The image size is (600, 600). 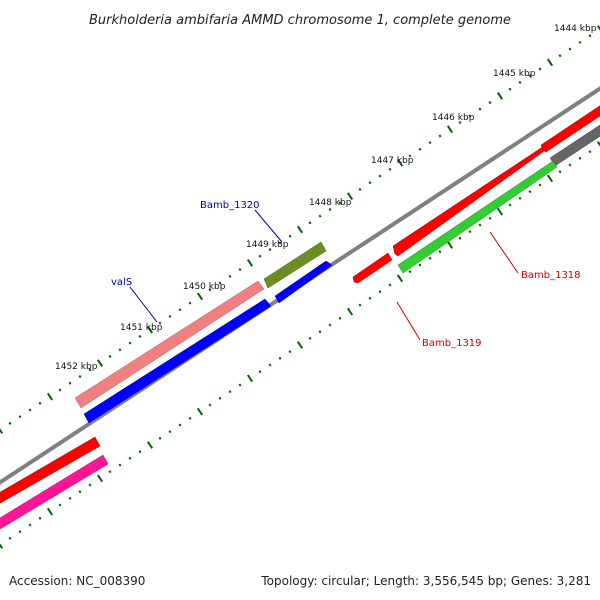 What do you see at coordinates (452, 343) in the screenshot?
I see `gene-label-bamb-1319: Bamb_1319` at bounding box center [452, 343].